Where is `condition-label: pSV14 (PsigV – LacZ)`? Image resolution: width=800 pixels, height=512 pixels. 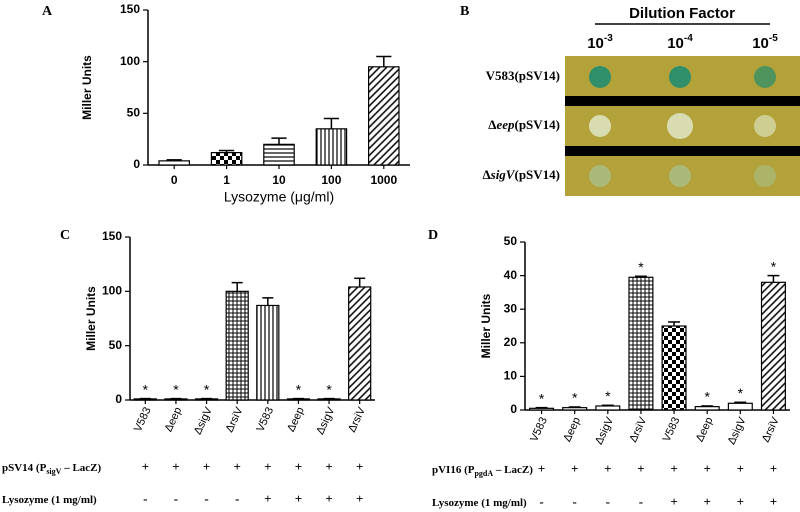 condition-label: pSV14 (PsigV – LacZ) is located at coordinates (51, 469).